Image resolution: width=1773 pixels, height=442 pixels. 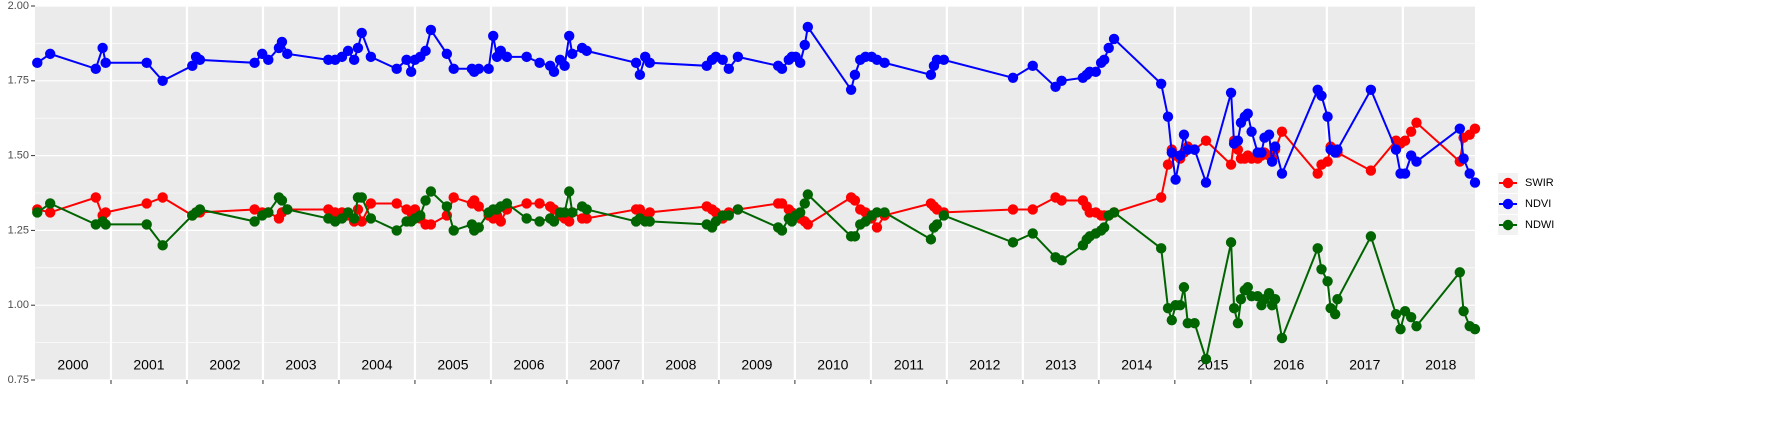 I want to click on year-label: 2002, so click(x=224, y=365).